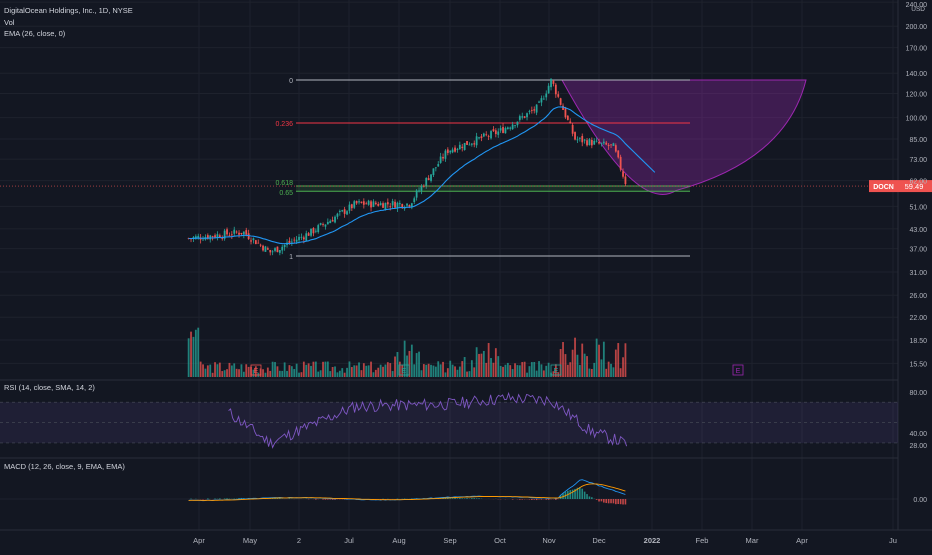 The image size is (932, 555). Describe the element at coordinates (917, 5) in the screenshot. I see `price-tick-label: 240.00` at that location.